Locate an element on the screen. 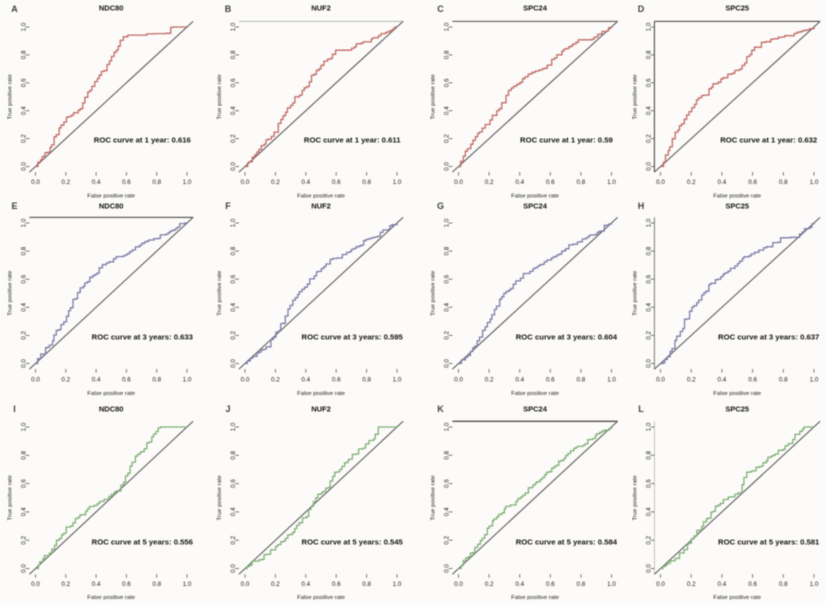  svg-text: A is located at coordinates (14, 9).